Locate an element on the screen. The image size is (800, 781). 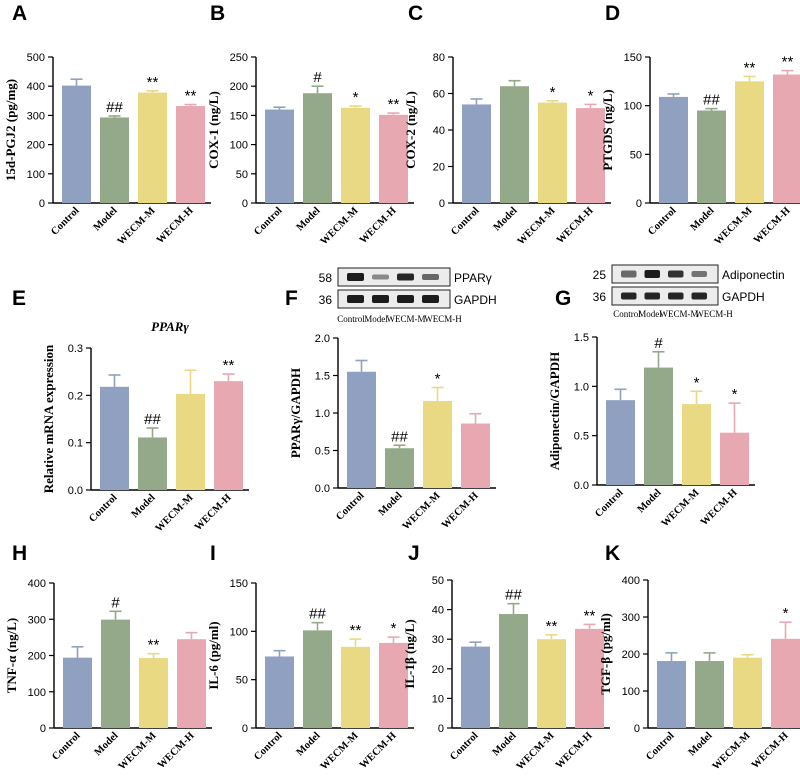
blot-lane-label: WECM-H is located at coordinates (443, 319).